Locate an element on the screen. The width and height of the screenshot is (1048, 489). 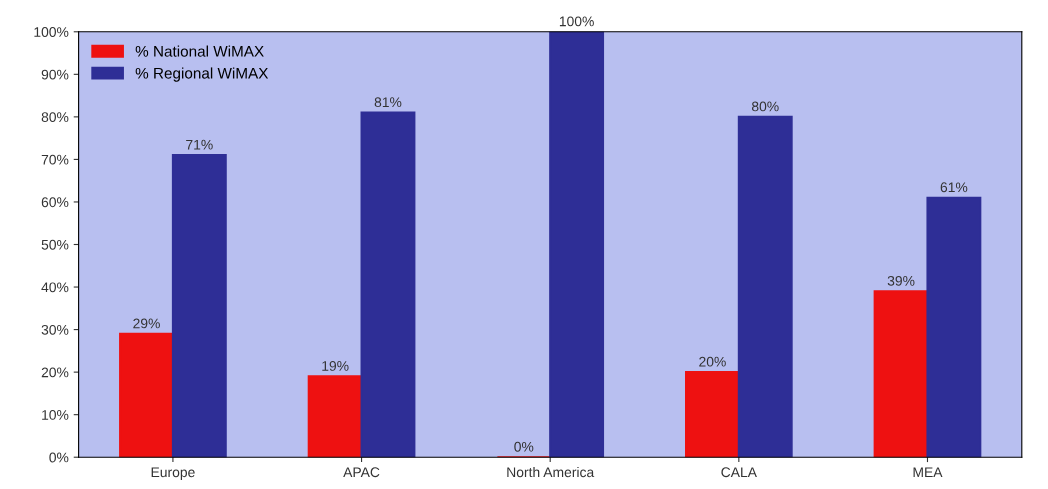
data-label: 61% is located at coordinates (954, 187).